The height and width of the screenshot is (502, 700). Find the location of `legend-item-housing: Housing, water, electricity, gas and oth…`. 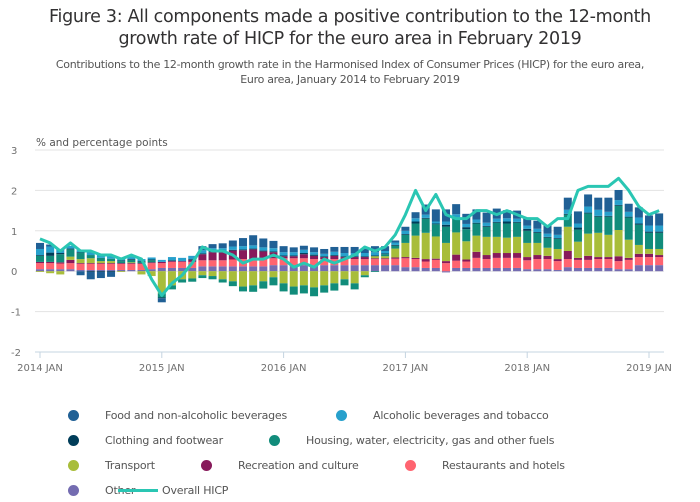

legend-item-housing: Housing, water, electricity, gas and oth… is located at coordinates (411, 440).